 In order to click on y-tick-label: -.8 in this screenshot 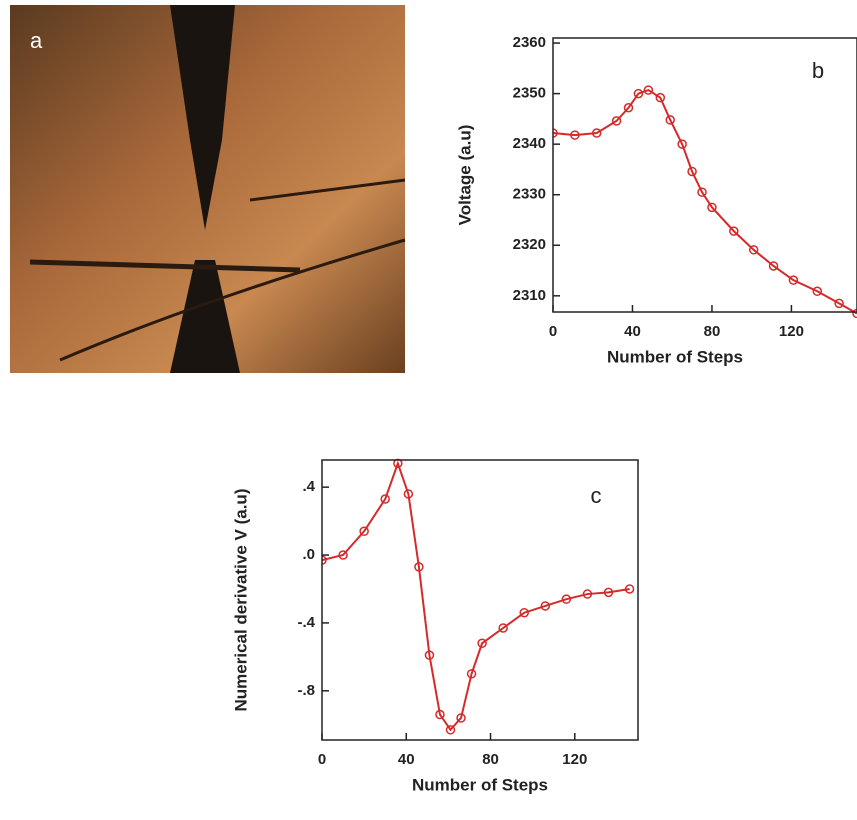, I will do `click(306, 690)`.